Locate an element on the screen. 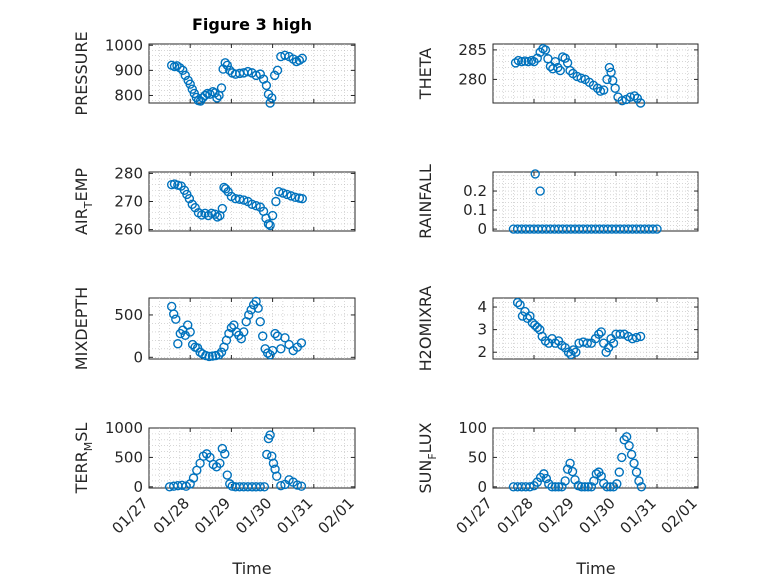 This screenshot has height=583, width=778. subplot-mixdepth: 0 500 MIXDEPTH is located at coordinates (214, 328).